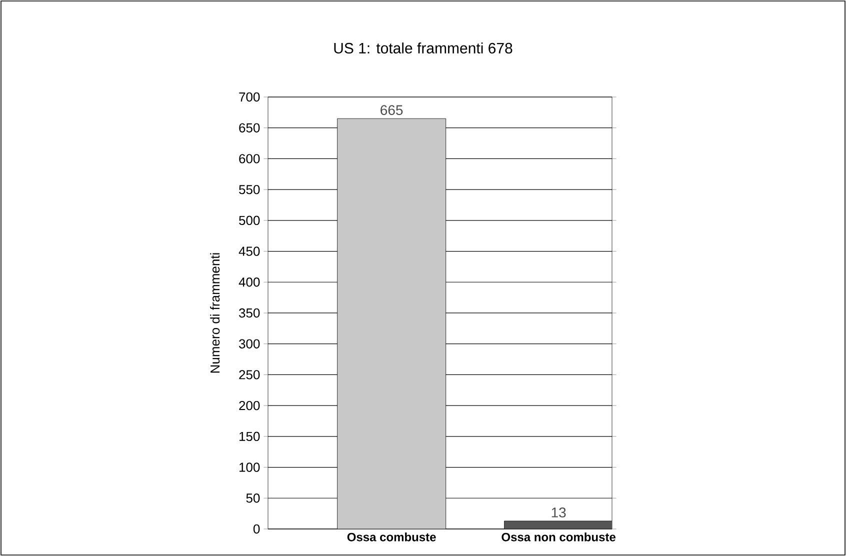 This screenshot has width=846, height=556. What do you see at coordinates (423, 48) in the screenshot?
I see `chart-title: US 1: totale frammenti 678` at bounding box center [423, 48].